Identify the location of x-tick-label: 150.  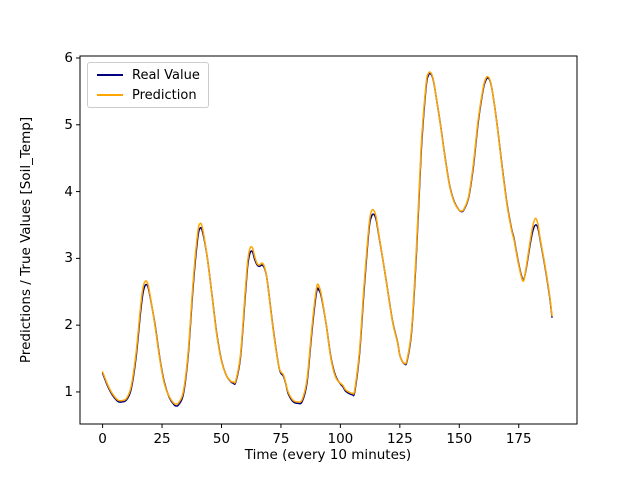
(459, 439).